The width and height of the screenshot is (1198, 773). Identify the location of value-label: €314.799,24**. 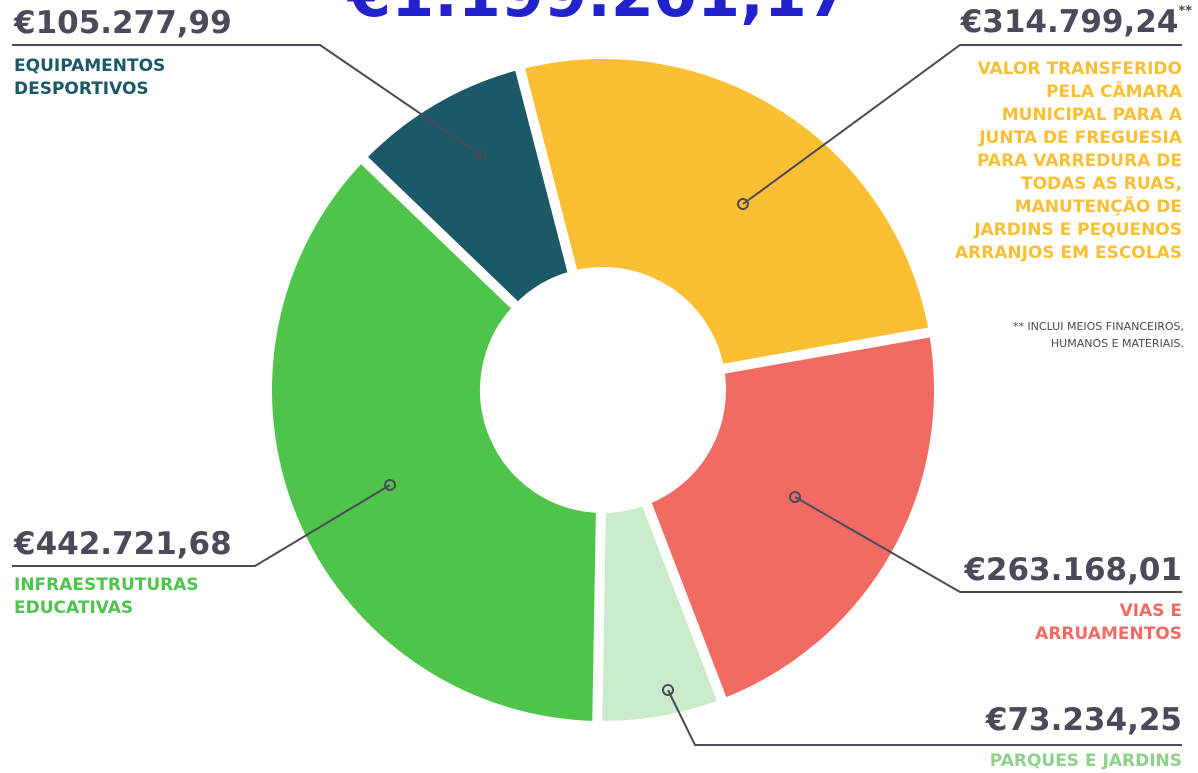
(1076, 22).